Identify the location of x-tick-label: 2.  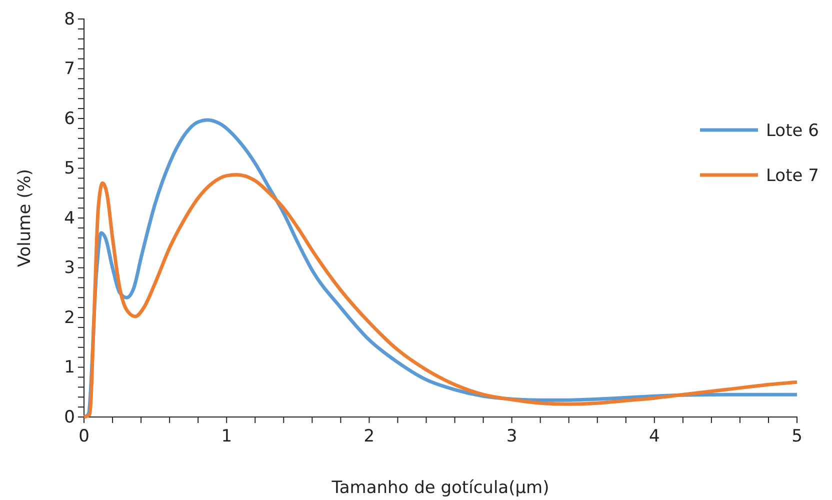
(369, 436).